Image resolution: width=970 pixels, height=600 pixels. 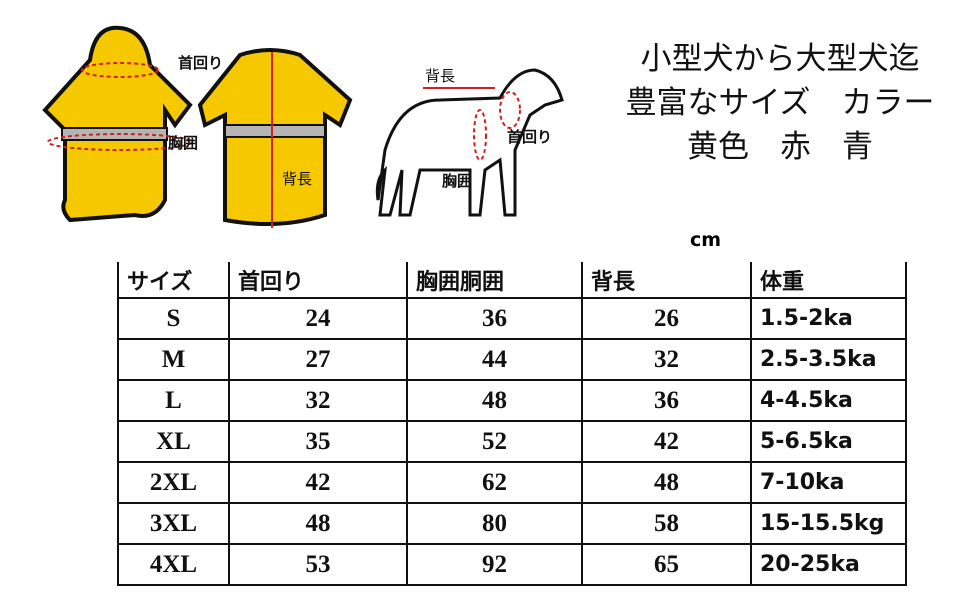 What do you see at coordinates (494, 564) in the screenshot?
I see `cell-chest-waist: 92` at bounding box center [494, 564].